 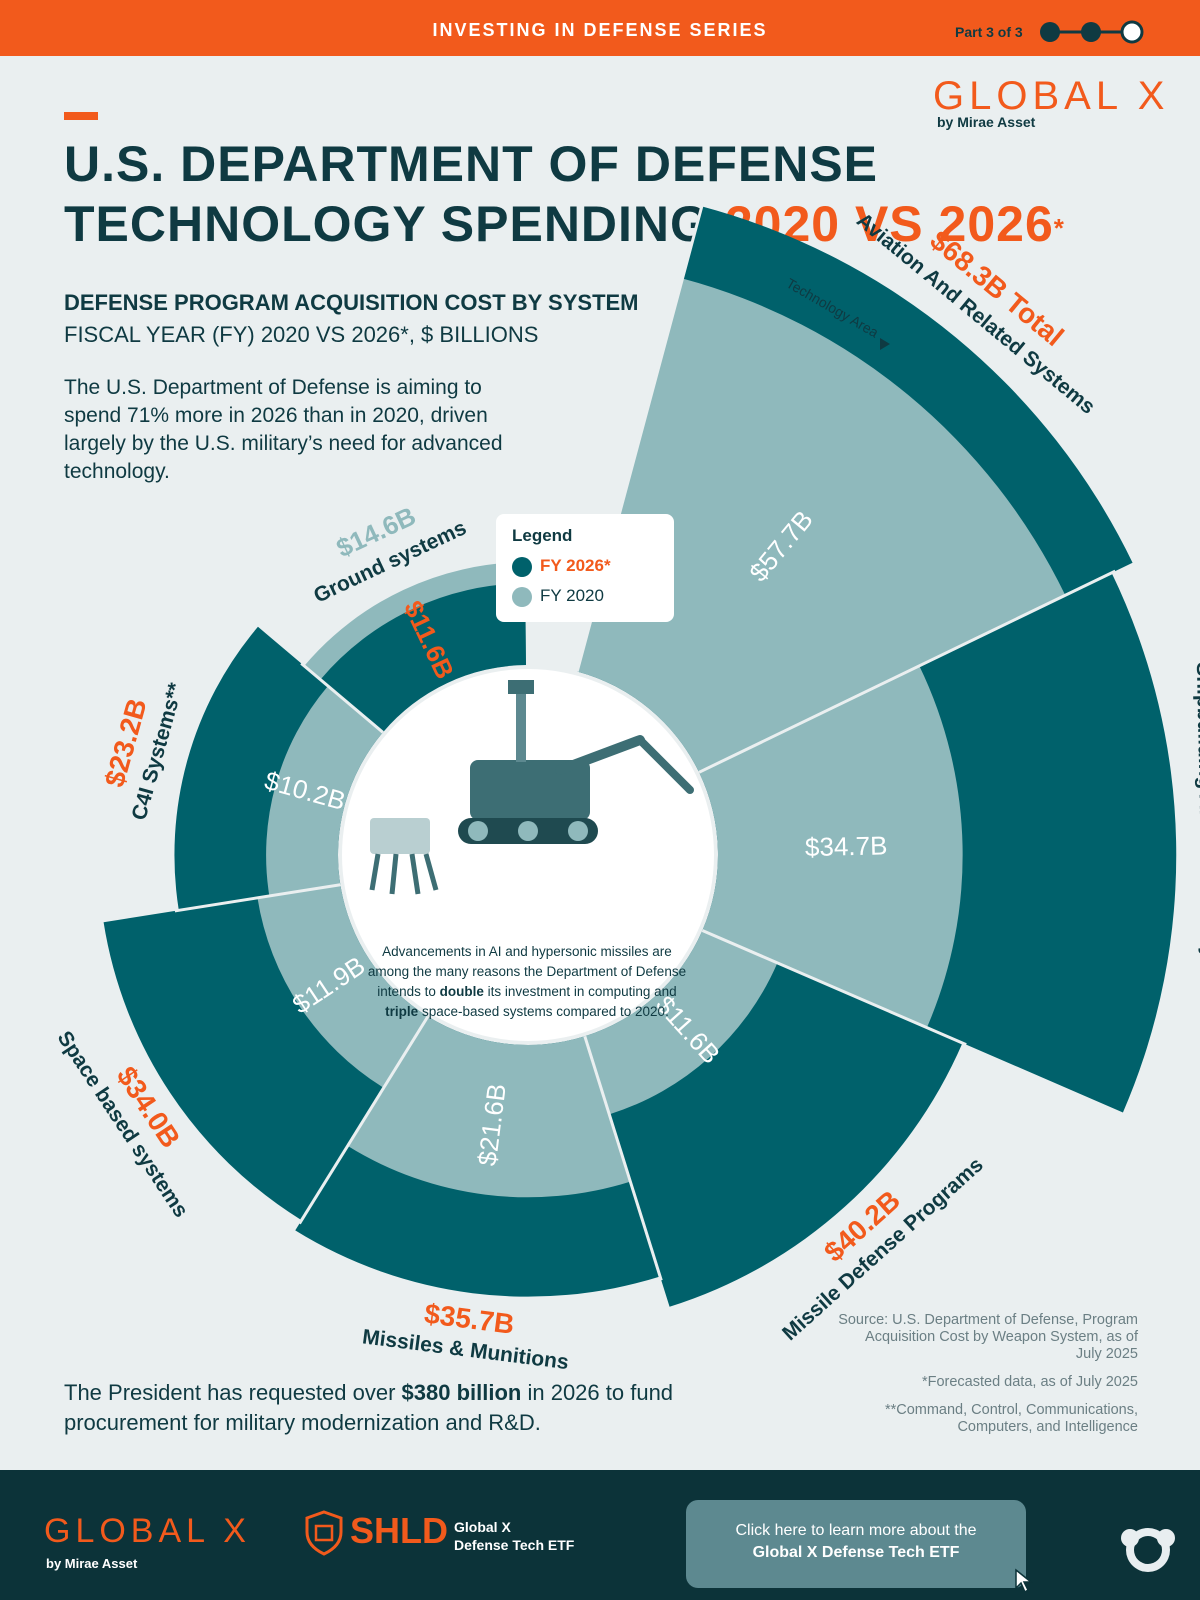 What do you see at coordinates (572, 595) in the screenshot?
I see `legend-label-fy2020: FY 2020` at bounding box center [572, 595].